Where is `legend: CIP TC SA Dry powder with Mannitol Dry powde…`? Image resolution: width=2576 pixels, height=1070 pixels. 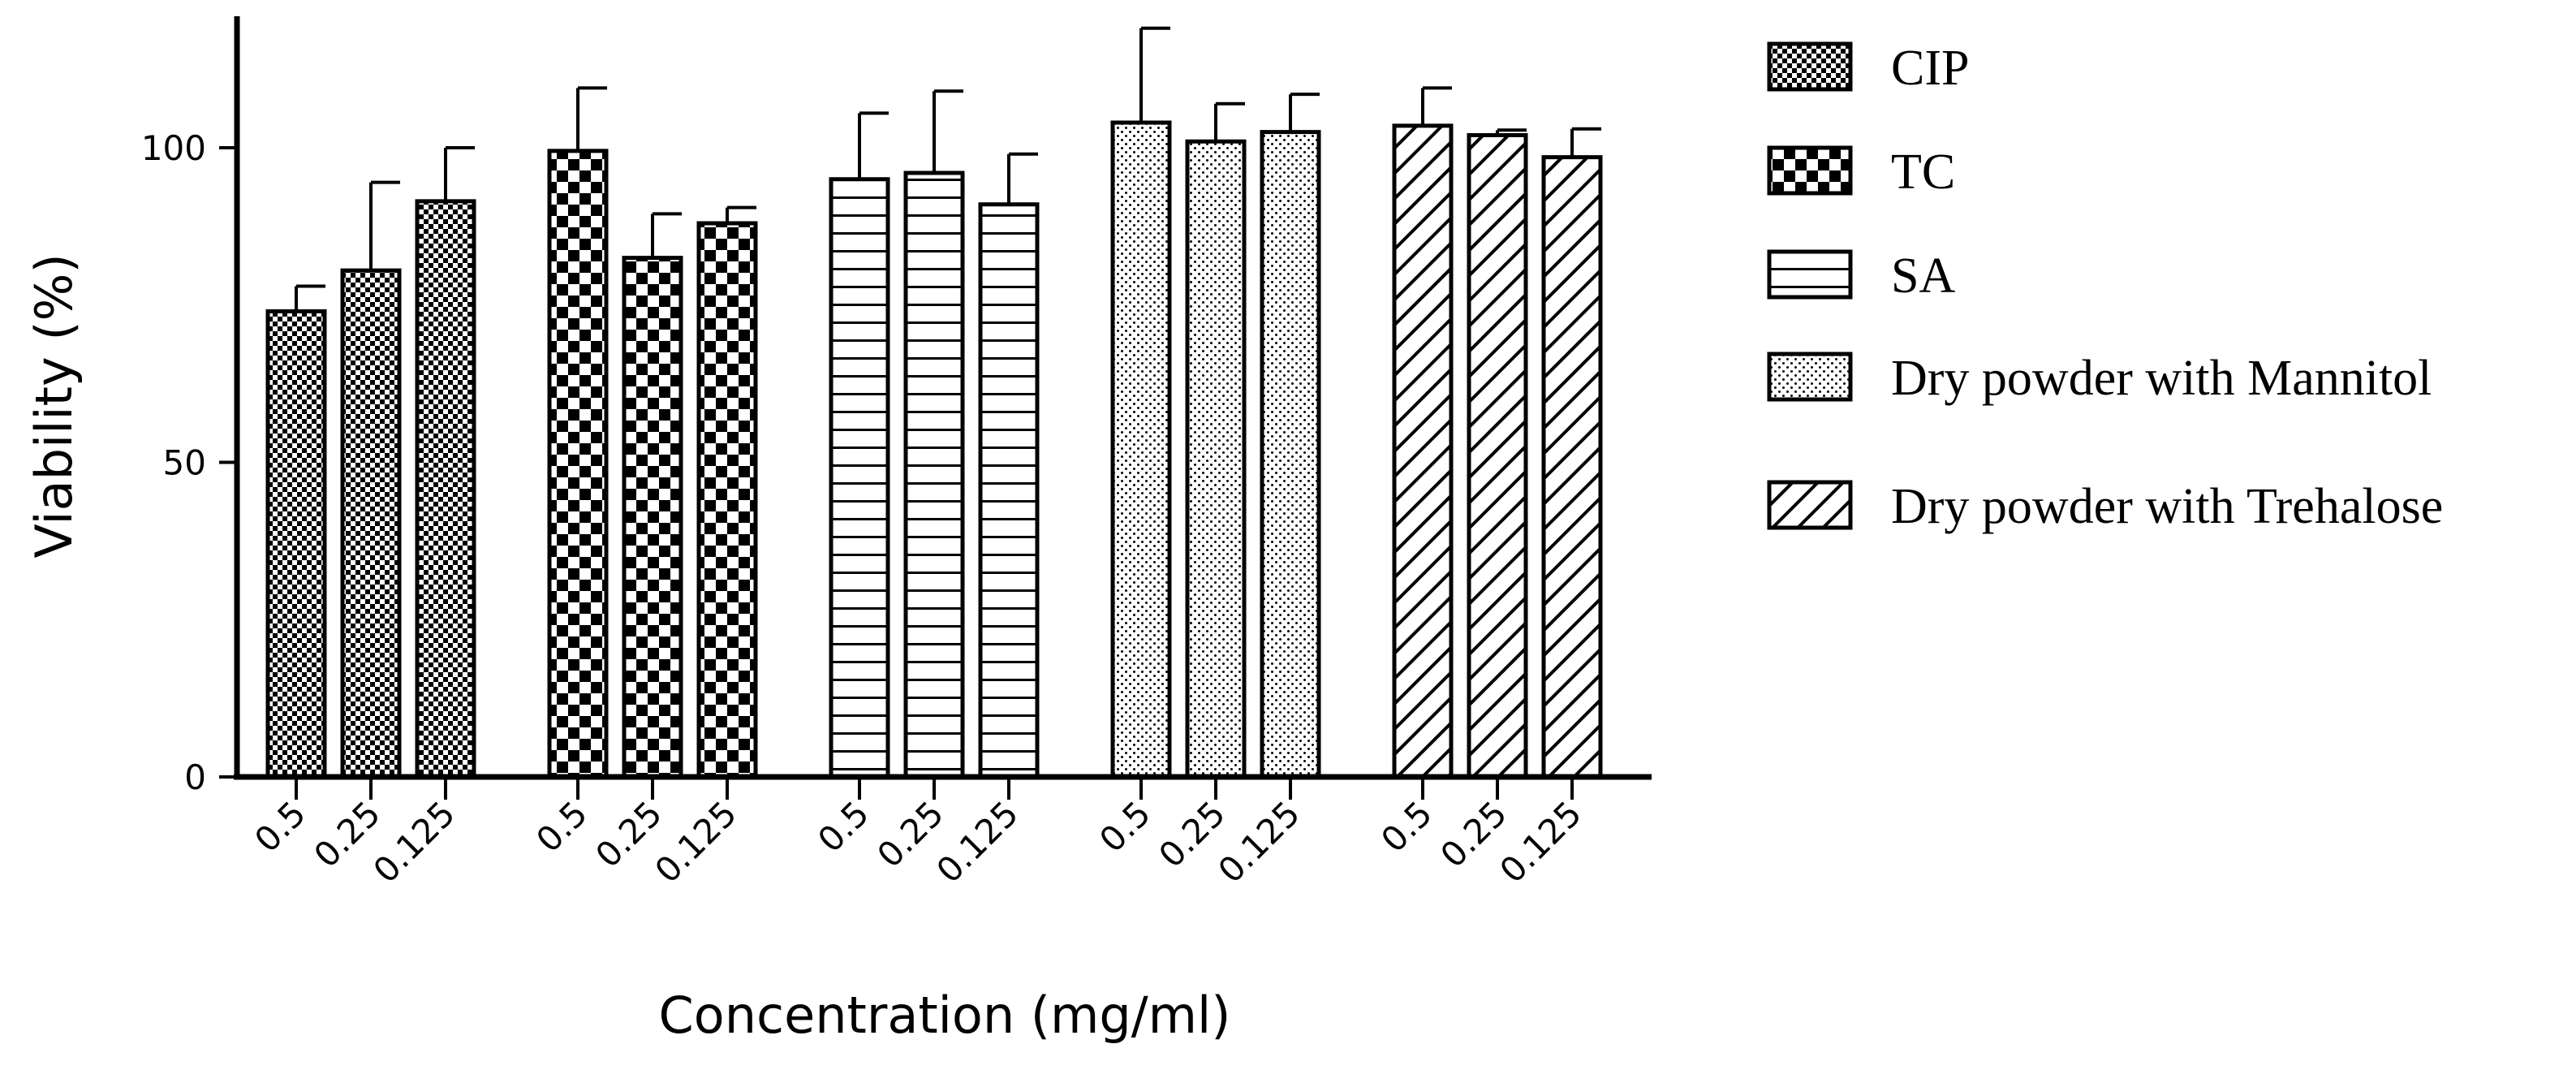
legend: CIP TC SA Dry powder with Mannitol Dry powde… is located at coordinates (2105, 287).